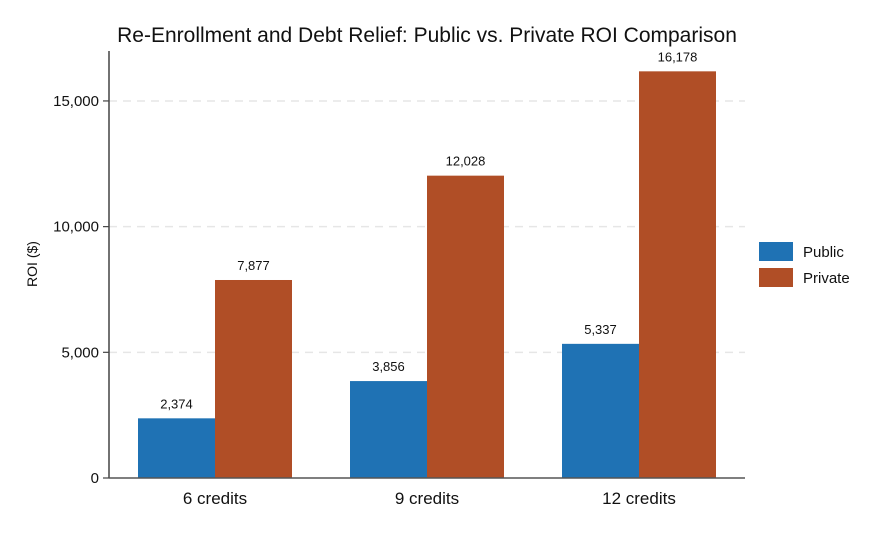 This screenshot has width=881, height=533. I want to click on y-axis-label: ROI ($), so click(32, 264).